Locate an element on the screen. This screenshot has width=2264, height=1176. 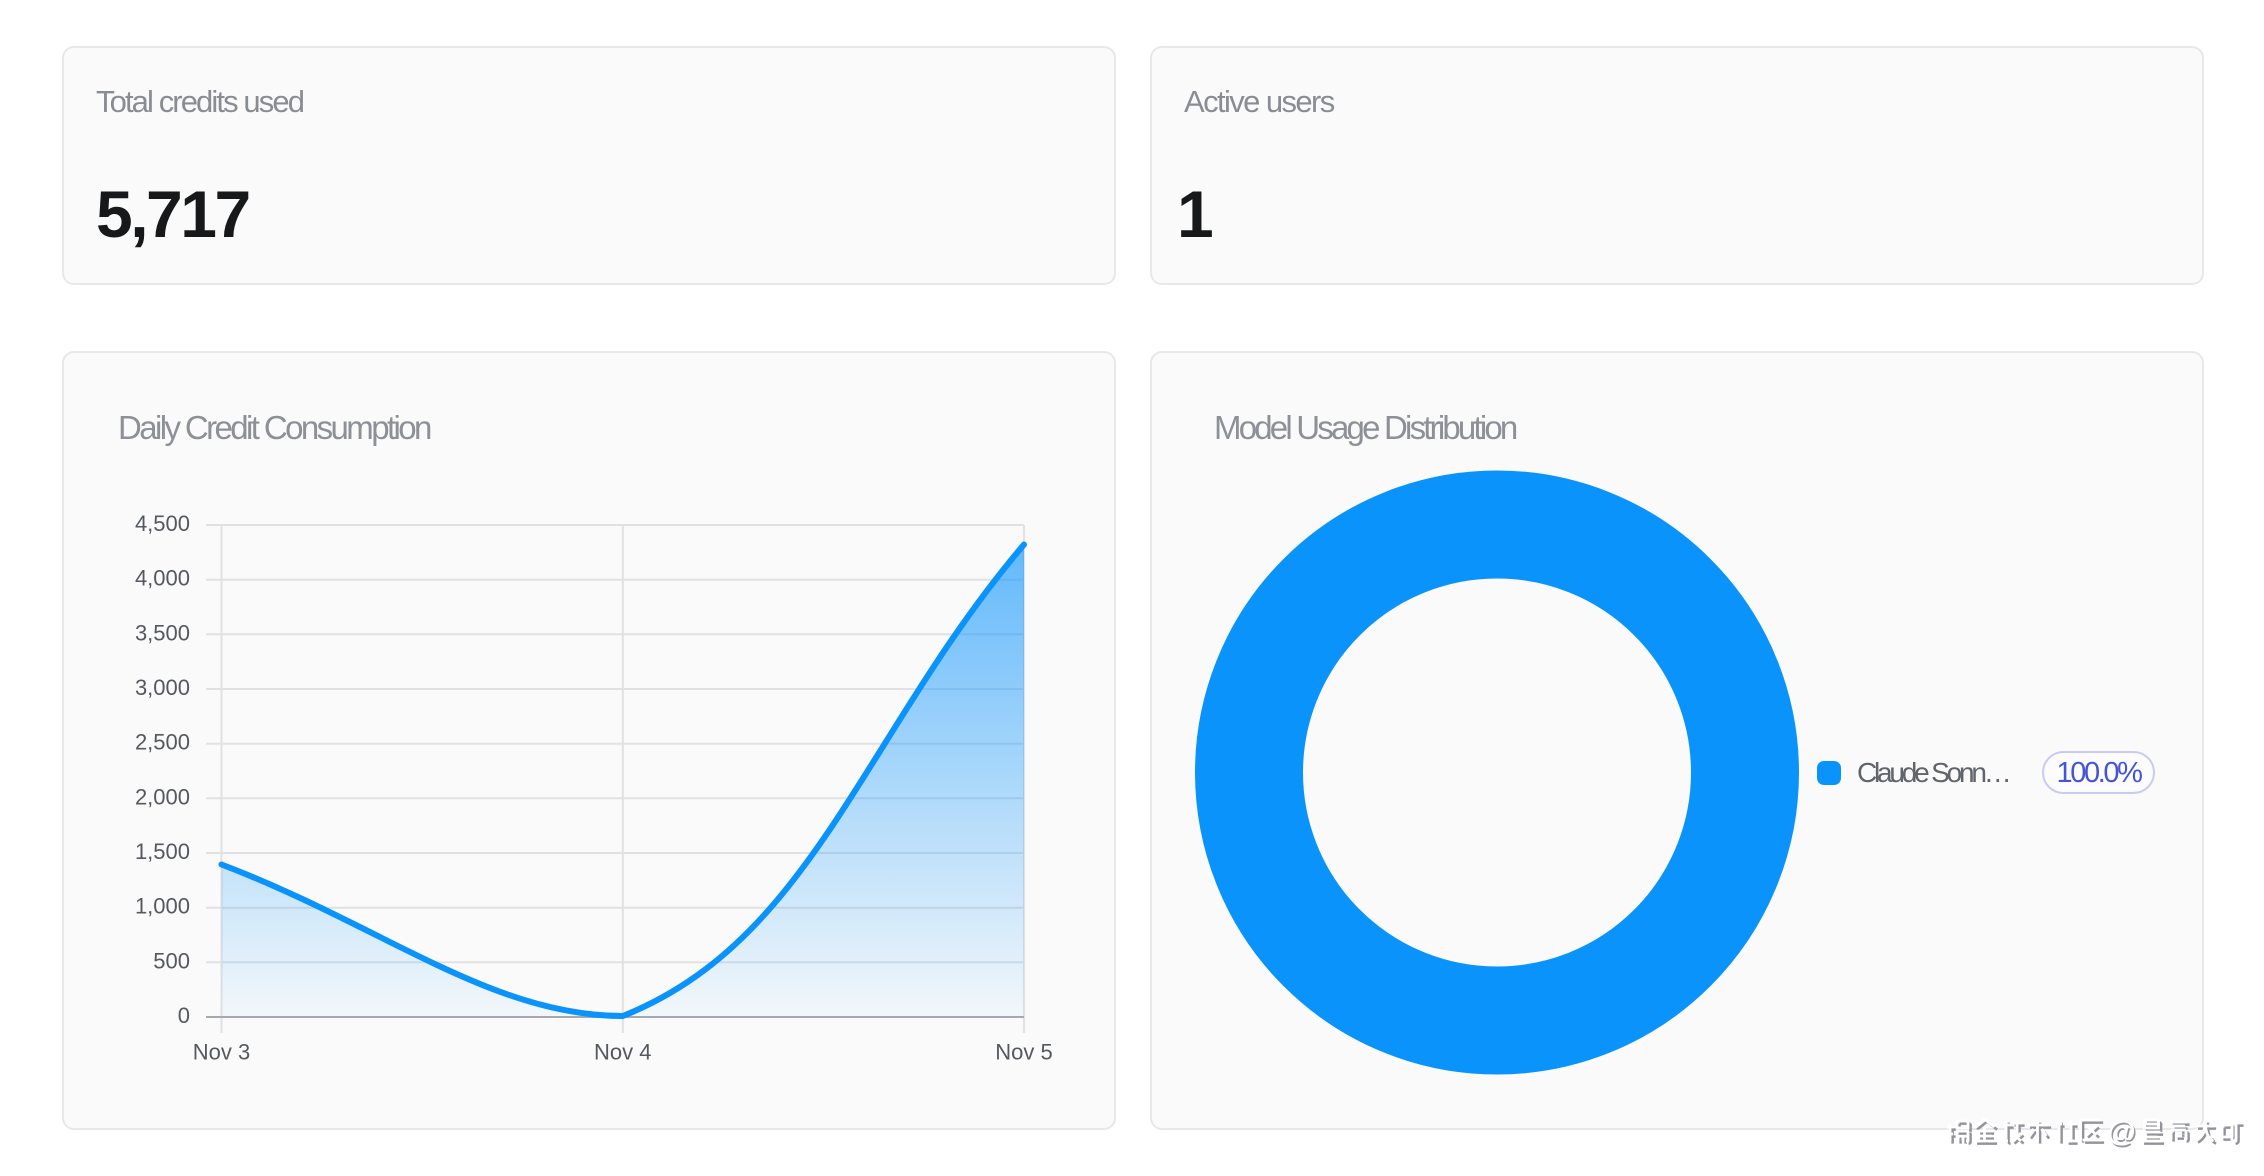
svg-text: 1,000 is located at coordinates (162, 906).